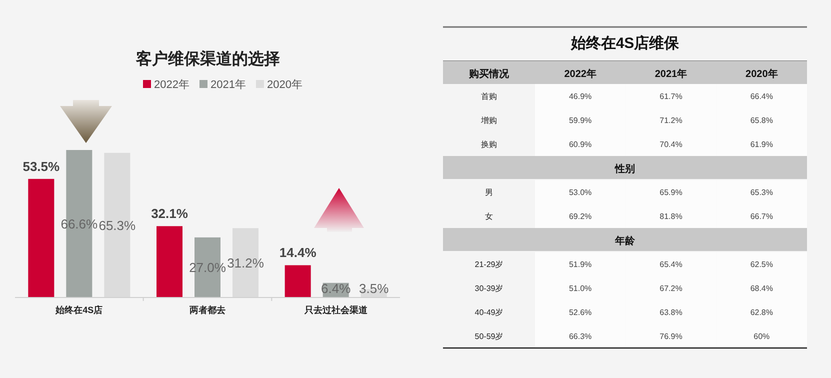 This screenshot has width=831, height=378. I want to click on y-tick-label: 年龄, so click(625, 241).